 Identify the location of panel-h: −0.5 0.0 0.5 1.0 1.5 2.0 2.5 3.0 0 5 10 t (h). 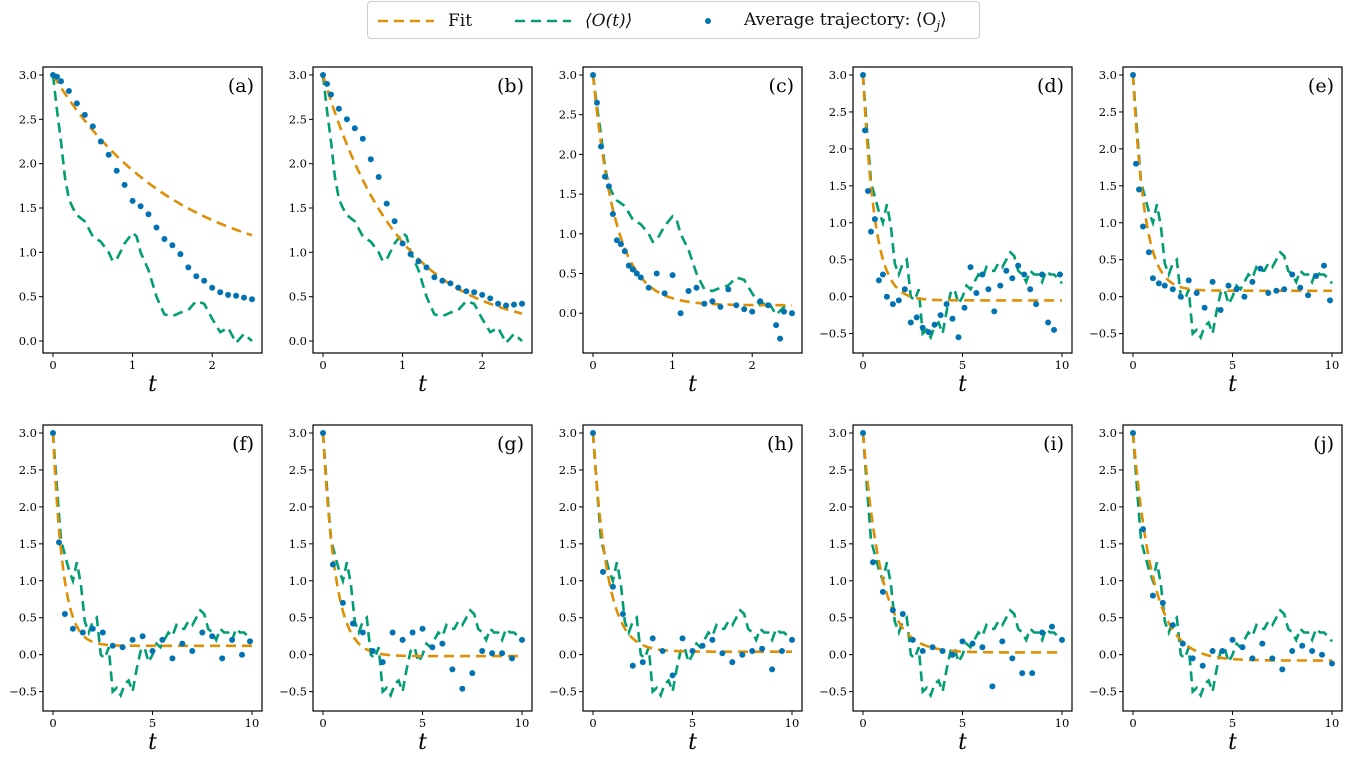
(676, 589).